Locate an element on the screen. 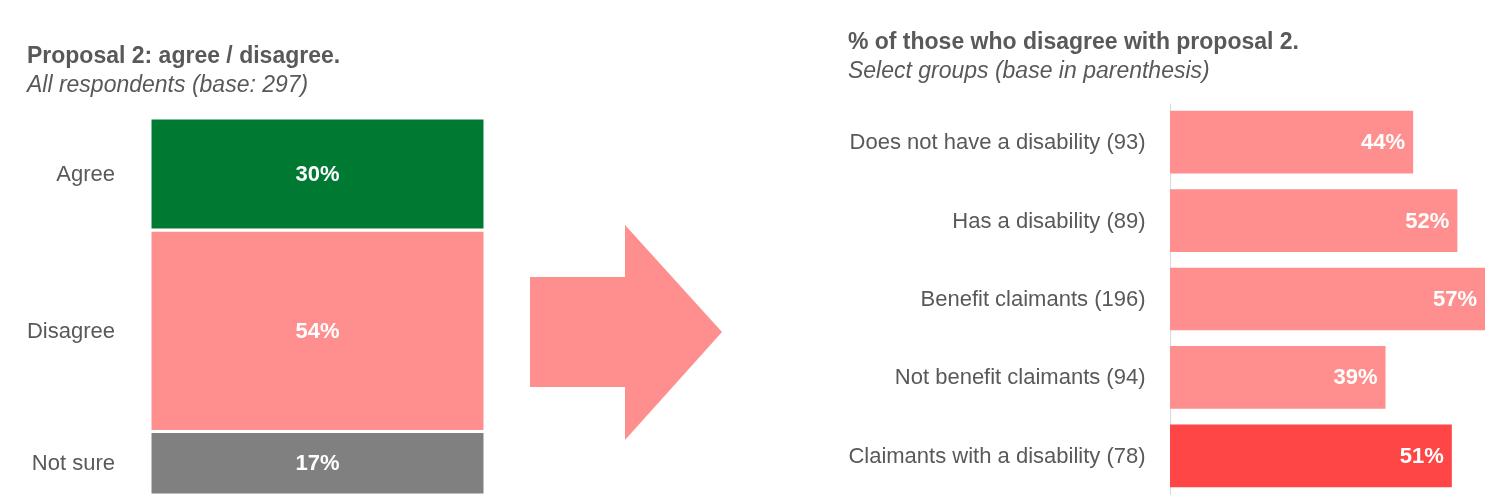 The width and height of the screenshot is (1492, 497). chart-title: Proposal 2: agree / disagree. is located at coordinates (183, 54).